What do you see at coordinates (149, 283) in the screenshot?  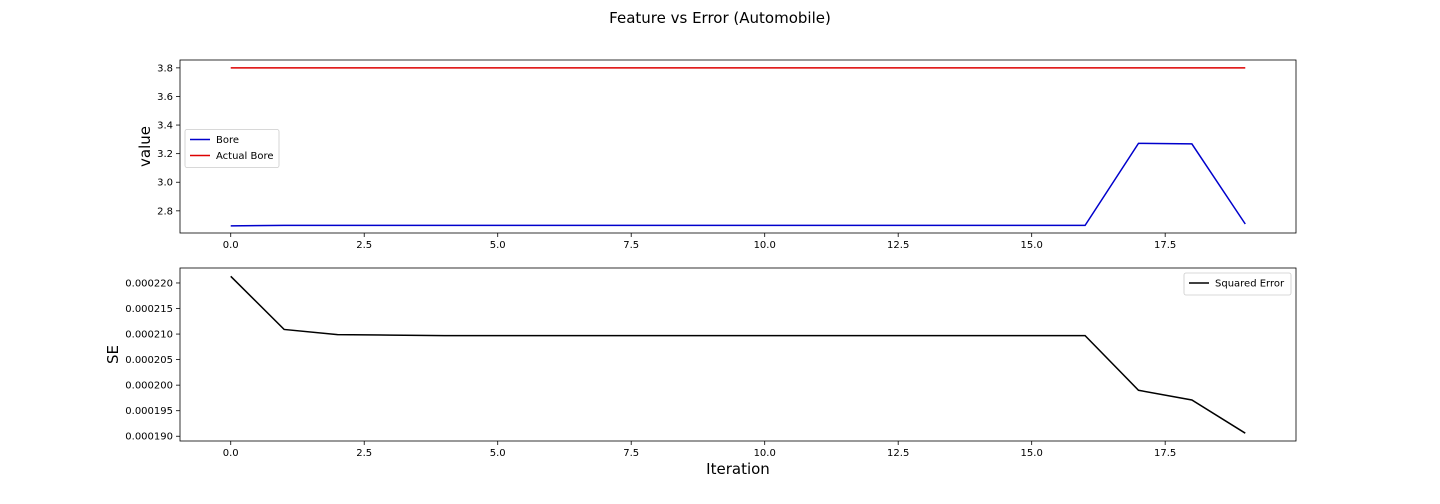 I see `y-tick-label: 0.000220` at bounding box center [149, 283].